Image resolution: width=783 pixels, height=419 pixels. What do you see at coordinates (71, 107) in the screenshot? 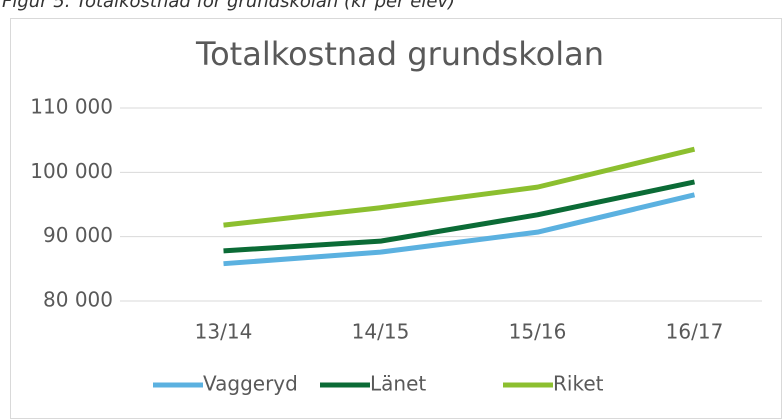
I see `y-tick-label: 110 000` at bounding box center [71, 107].